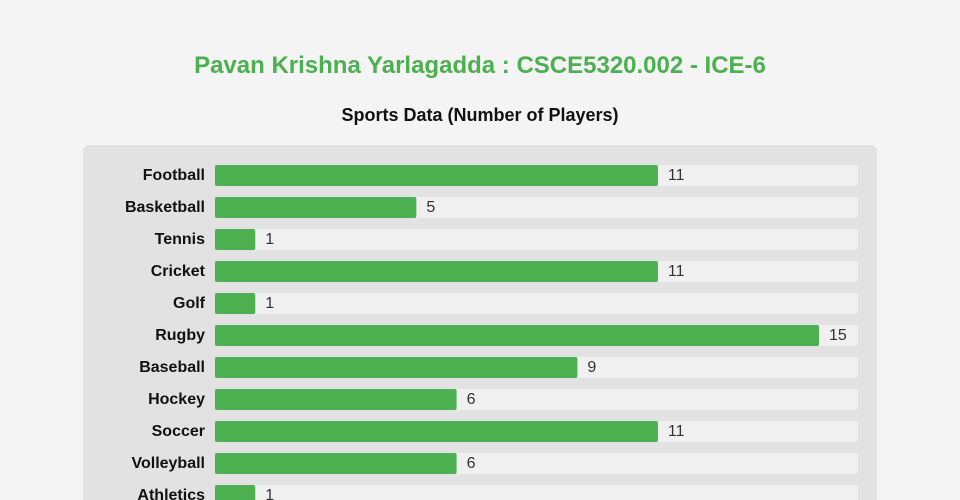 The width and height of the screenshot is (960, 500). What do you see at coordinates (436, 175) in the screenshot?
I see `bar-football` at bounding box center [436, 175].